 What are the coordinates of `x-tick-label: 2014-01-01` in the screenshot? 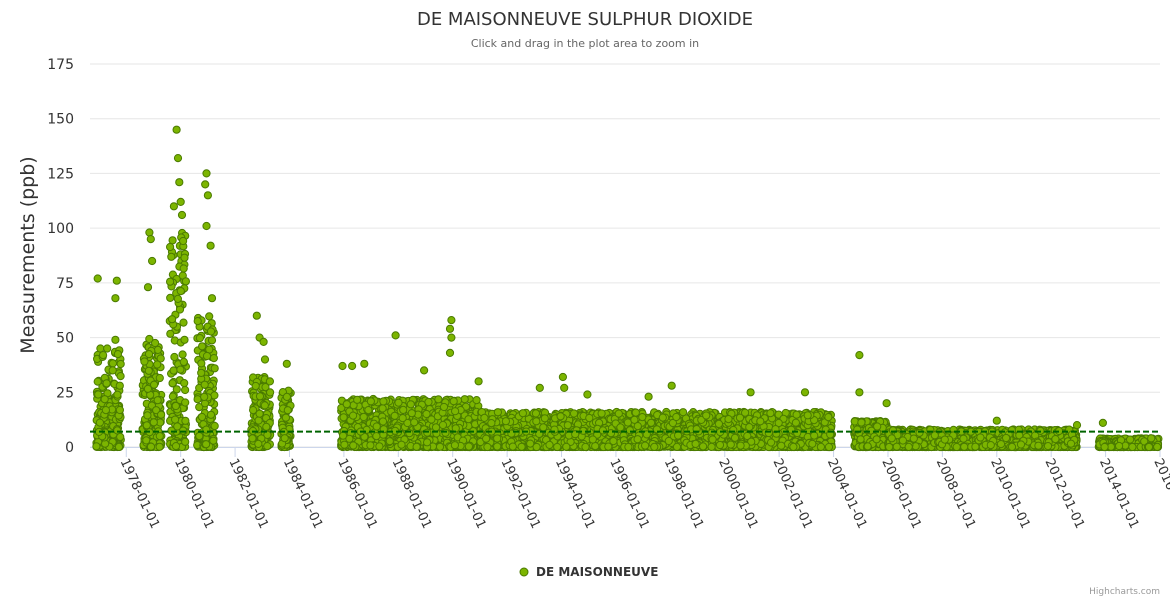 It's located at (1119, 493).